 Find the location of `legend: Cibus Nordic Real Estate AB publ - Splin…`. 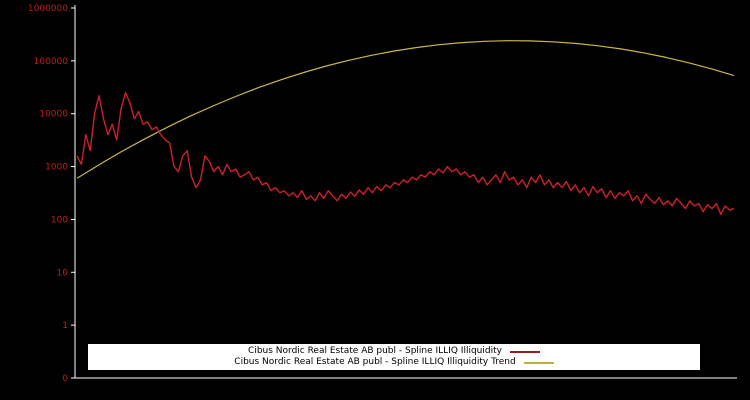

legend: Cibus Nordic Real Estate AB publ - Splin… is located at coordinates (394, 357).